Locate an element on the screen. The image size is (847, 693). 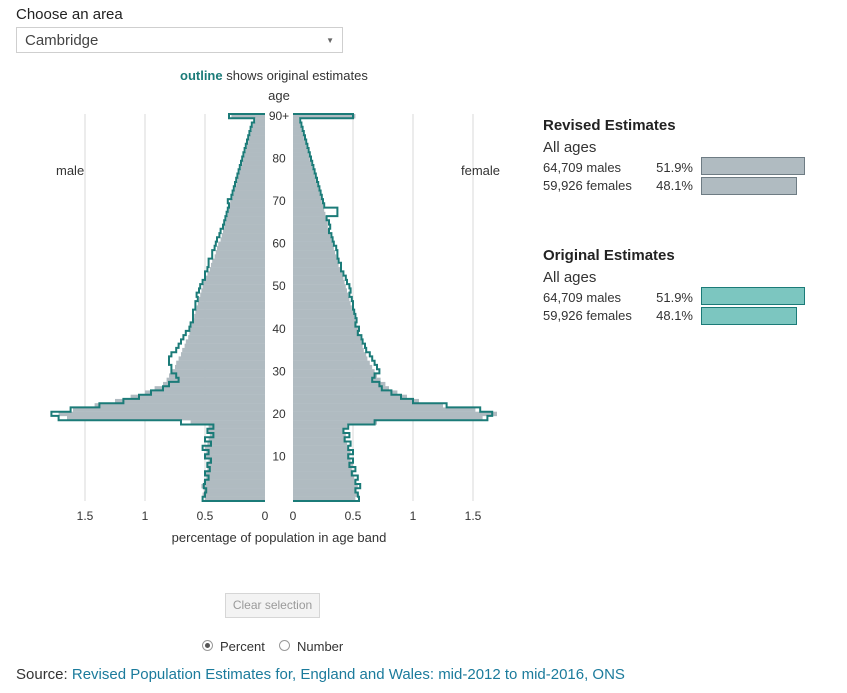
x-axis-label: percentage of population in age band is located at coordinates (279, 537).